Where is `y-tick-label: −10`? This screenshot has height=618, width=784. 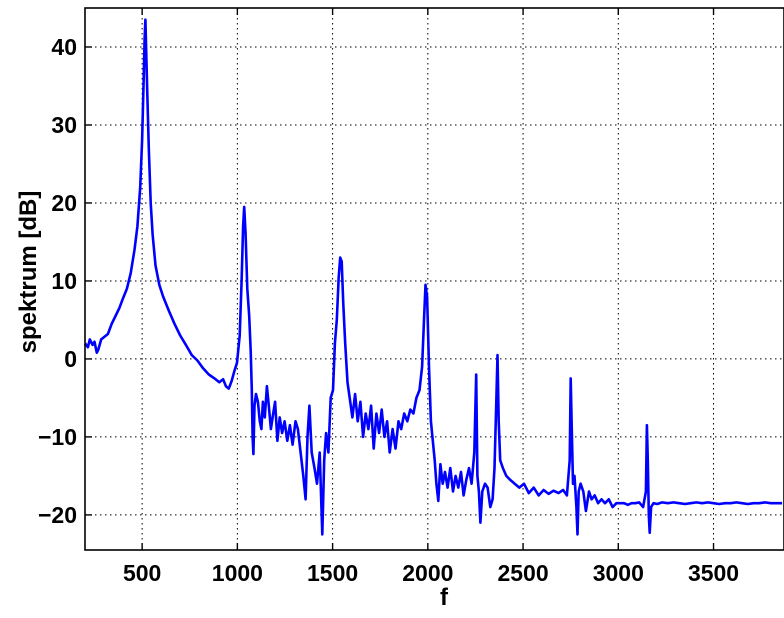
y-tick-label: −10 is located at coordinates (57, 437).